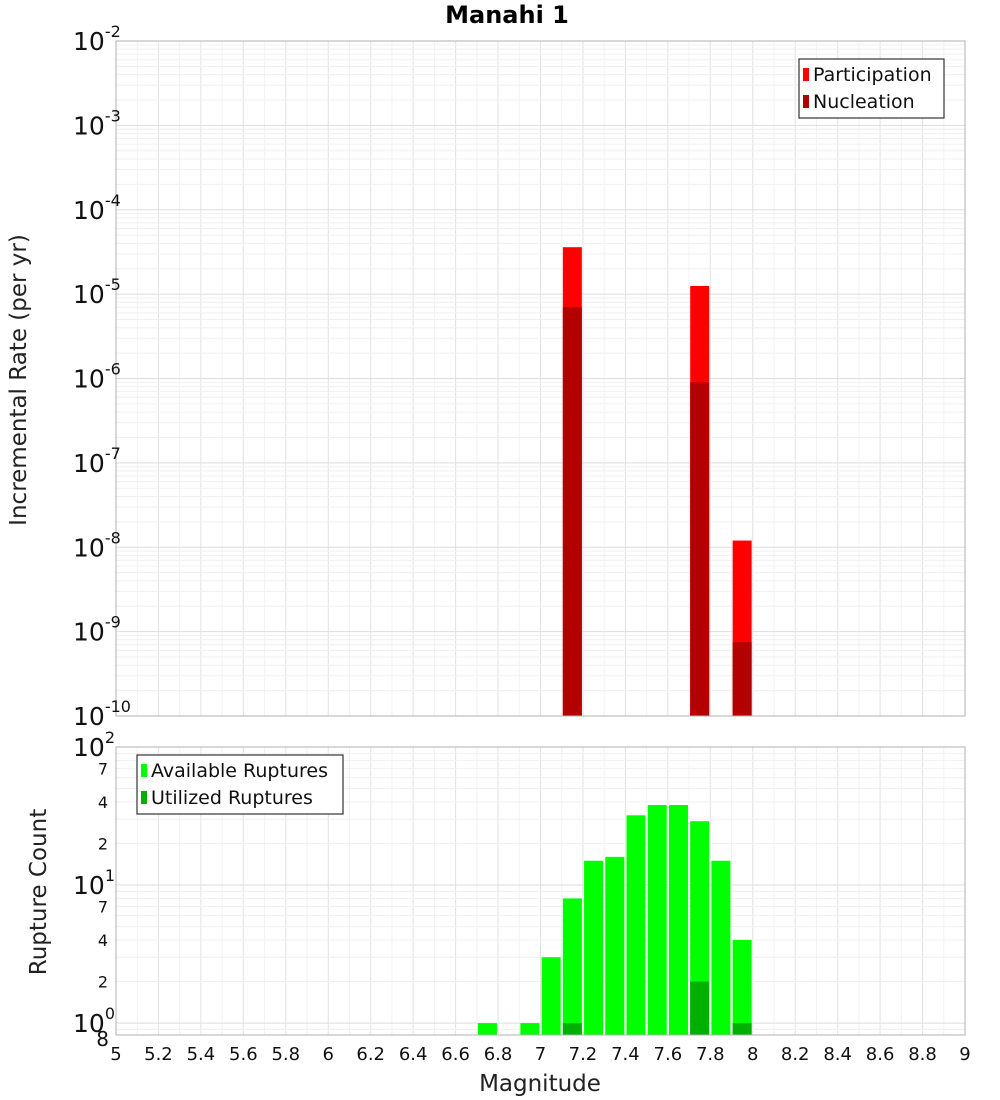 The image size is (1000, 1100). What do you see at coordinates (97, 461) in the screenshot?
I see `y-tick-label: 10⁻⁷` at bounding box center [97, 461].